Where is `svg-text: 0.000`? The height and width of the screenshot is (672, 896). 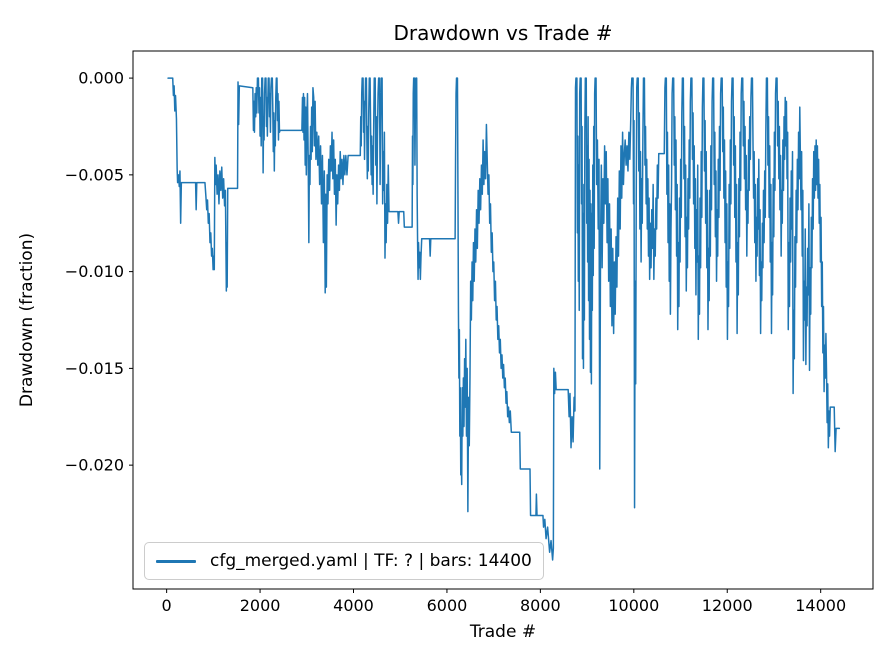
svg-text: 0.000 is located at coordinates (101, 78).